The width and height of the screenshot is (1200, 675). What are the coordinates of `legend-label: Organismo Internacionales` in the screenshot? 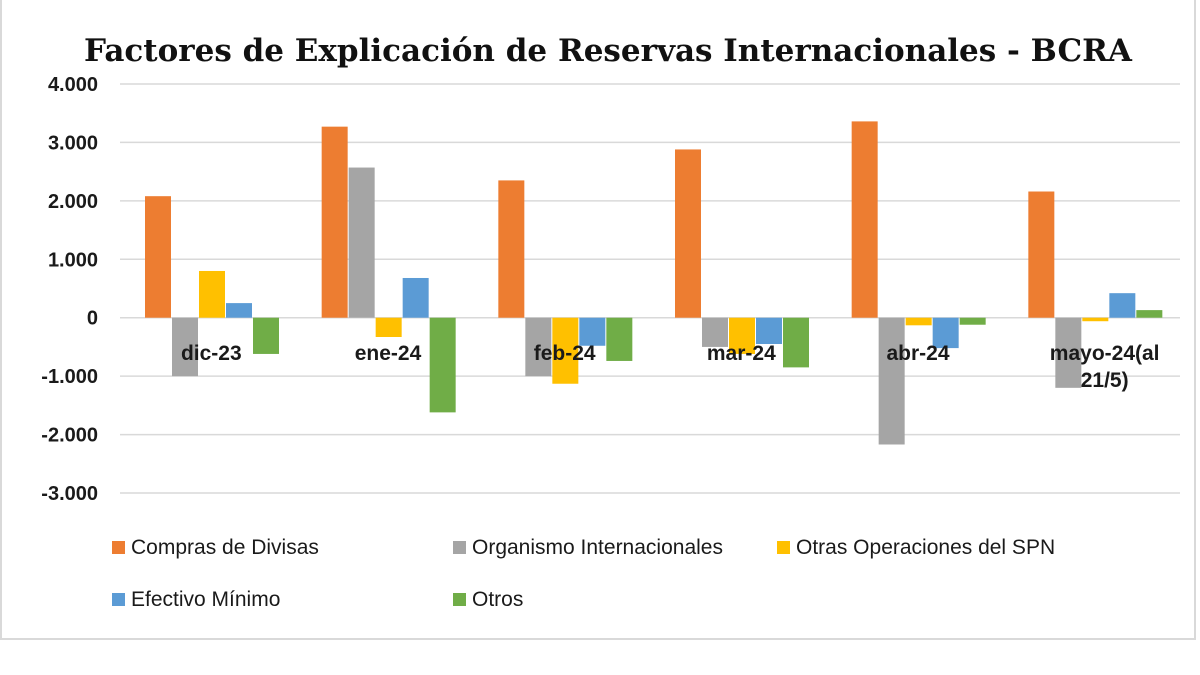 It's located at (597, 547).